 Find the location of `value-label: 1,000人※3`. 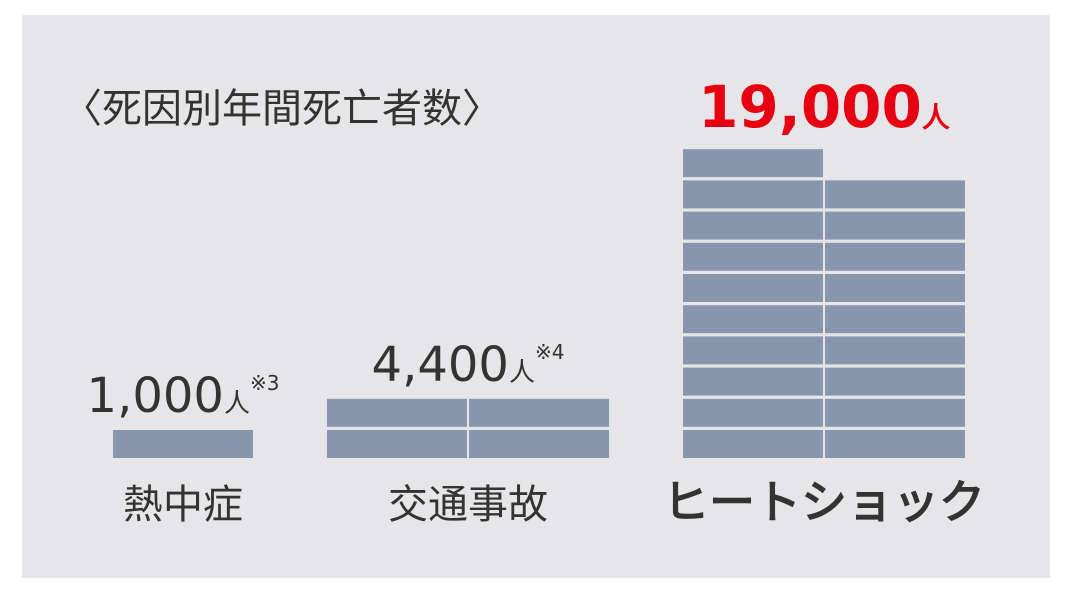

value-label: 1,000人※3 is located at coordinates (183, 396).